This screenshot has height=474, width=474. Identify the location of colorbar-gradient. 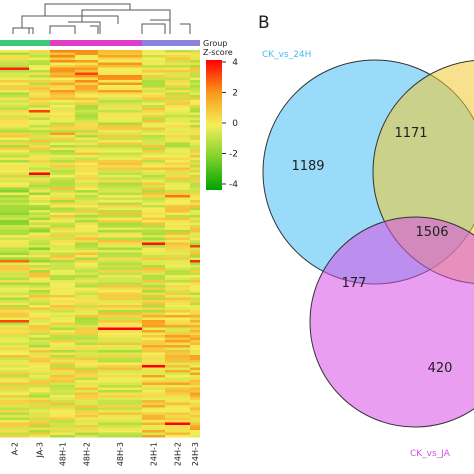
(214, 125).